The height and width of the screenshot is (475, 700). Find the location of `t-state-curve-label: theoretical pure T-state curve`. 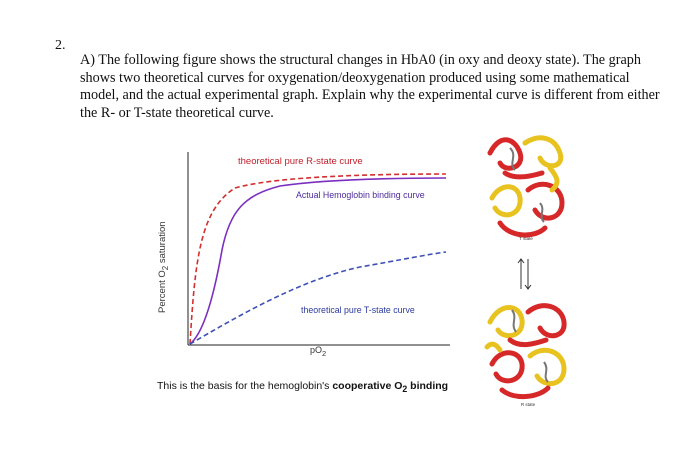

t-state-curve-label: theoretical pure T-state curve is located at coordinates (358, 310).